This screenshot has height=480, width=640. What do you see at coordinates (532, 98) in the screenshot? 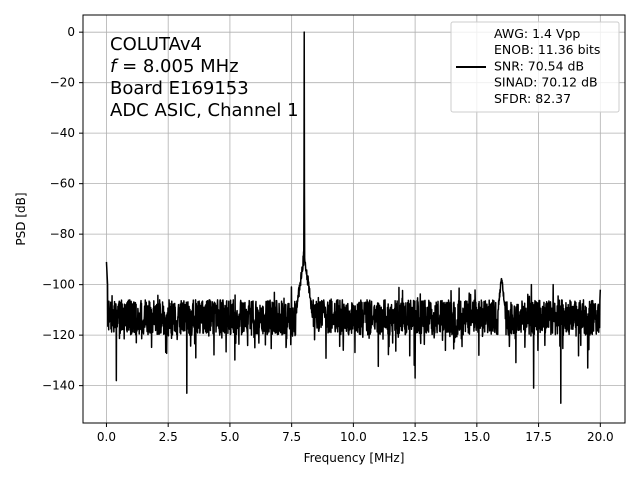
I see `legend-entry: SFDR: 82.37` at bounding box center [532, 98].